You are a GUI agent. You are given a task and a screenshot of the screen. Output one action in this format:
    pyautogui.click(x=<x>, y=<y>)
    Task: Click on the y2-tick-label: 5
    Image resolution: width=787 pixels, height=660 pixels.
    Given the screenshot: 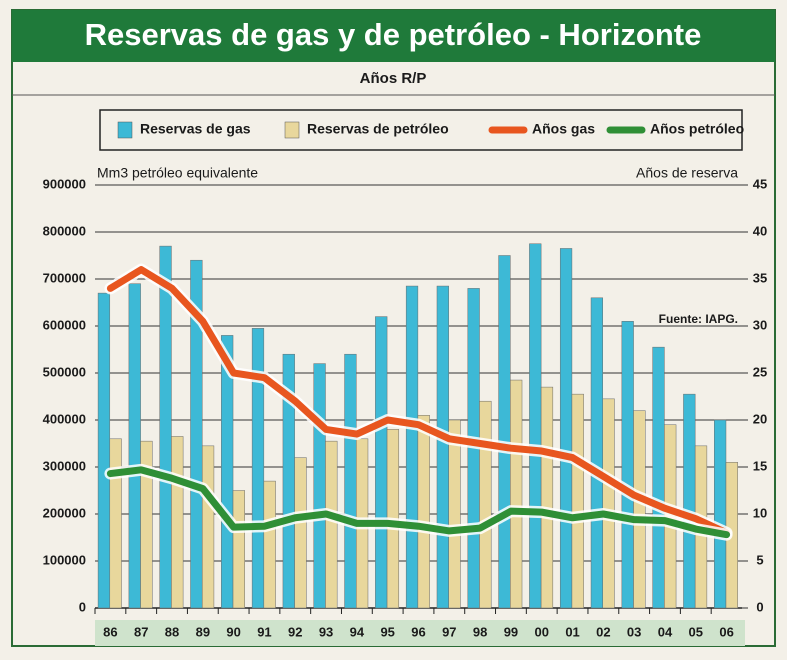 What is the action you would take?
    pyautogui.click(x=759, y=559)
    